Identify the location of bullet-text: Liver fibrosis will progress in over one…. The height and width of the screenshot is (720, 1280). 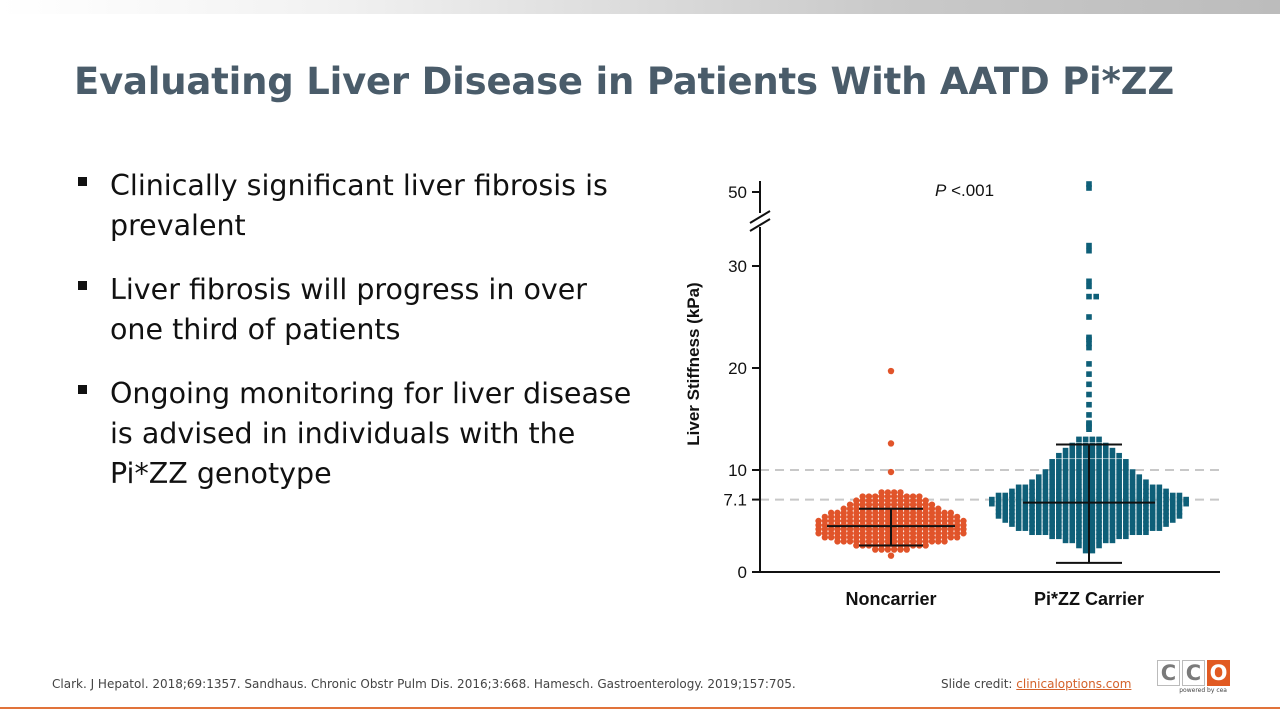
(349, 309).